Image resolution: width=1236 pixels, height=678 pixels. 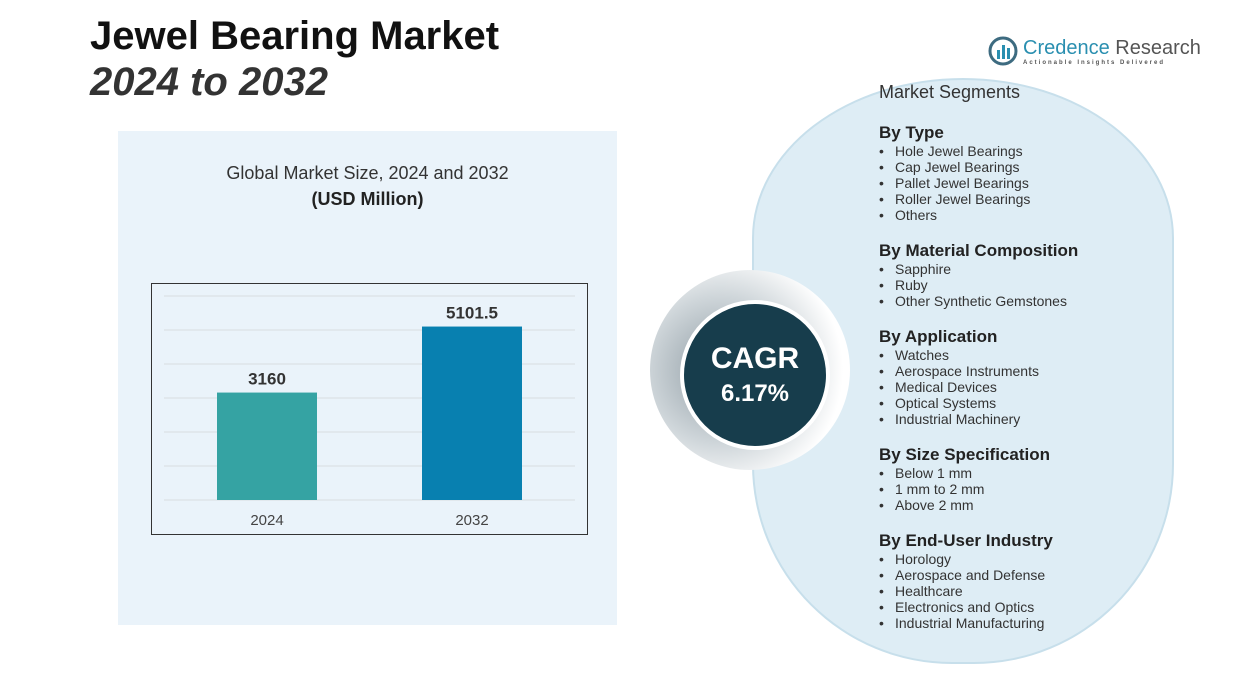 I want to click on data-label: 3160, so click(x=267, y=379).